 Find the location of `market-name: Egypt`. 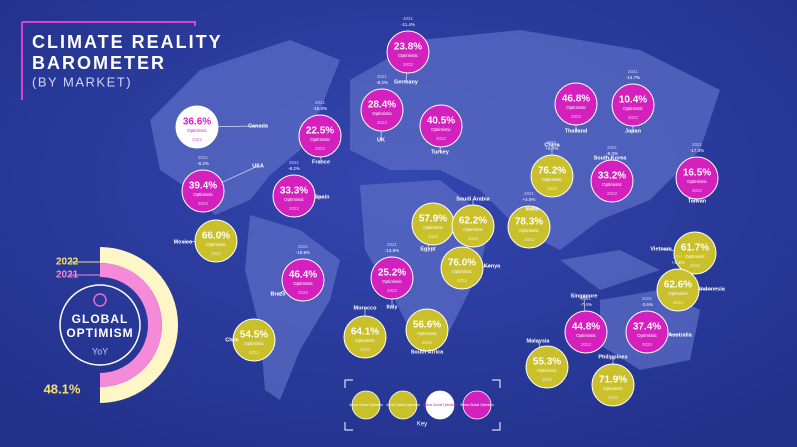

market-name: Egypt is located at coordinates (427, 249).